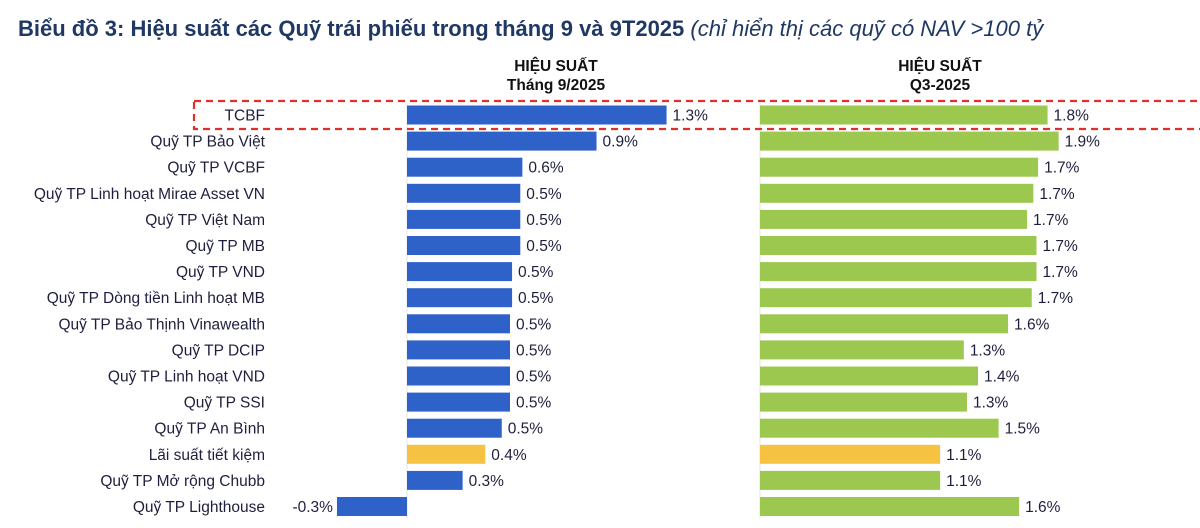 The height and width of the screenshot is (528, 1200). What do you see at coordinates (312, 507) in the screenshot?
I see `monthly-value-label-quy-tp-lighthouse: -0.3%` at bounding box center [312, 507].